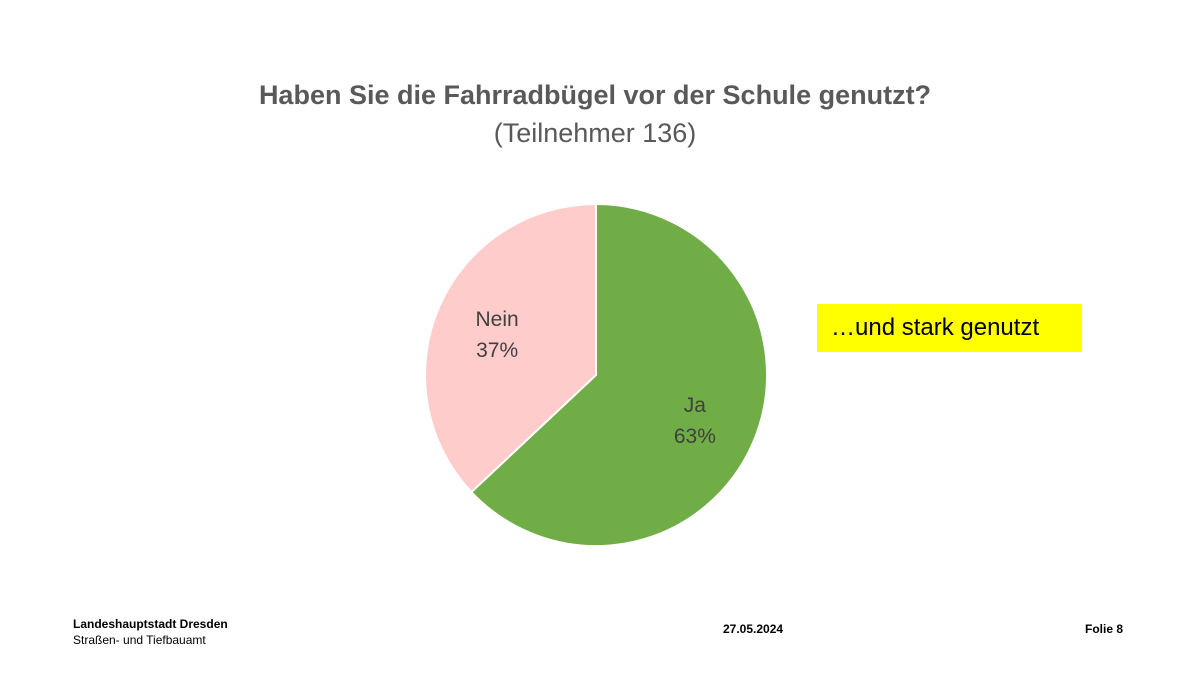 Image resolution: width=1200 pixels, height=675 pixels. What do you see at coordinates (595, 133) in the screenshot?
I see `chart-subtitle: (Teilnehmer 136)` at bounding box center [595, 133].